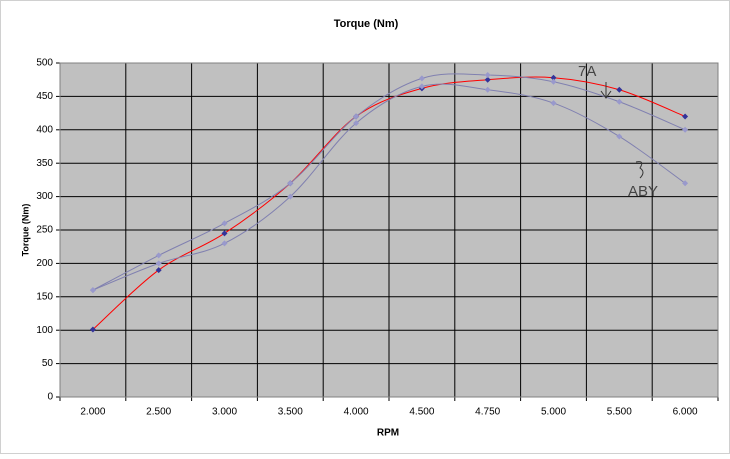 The width and height of the screenshot is (730, 459). What do you see at coordinates (639, 170) in the screenshot?
I see `annotation-brace` at bounding box center [639, 170].